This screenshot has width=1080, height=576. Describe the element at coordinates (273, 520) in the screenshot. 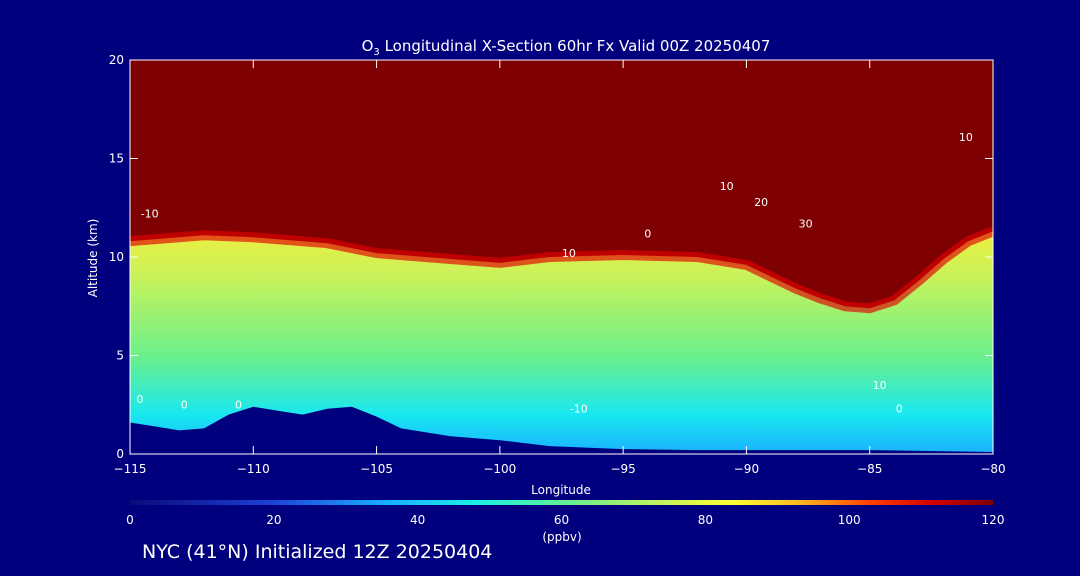

I see `colorbar-tick-label: 20` at that location.